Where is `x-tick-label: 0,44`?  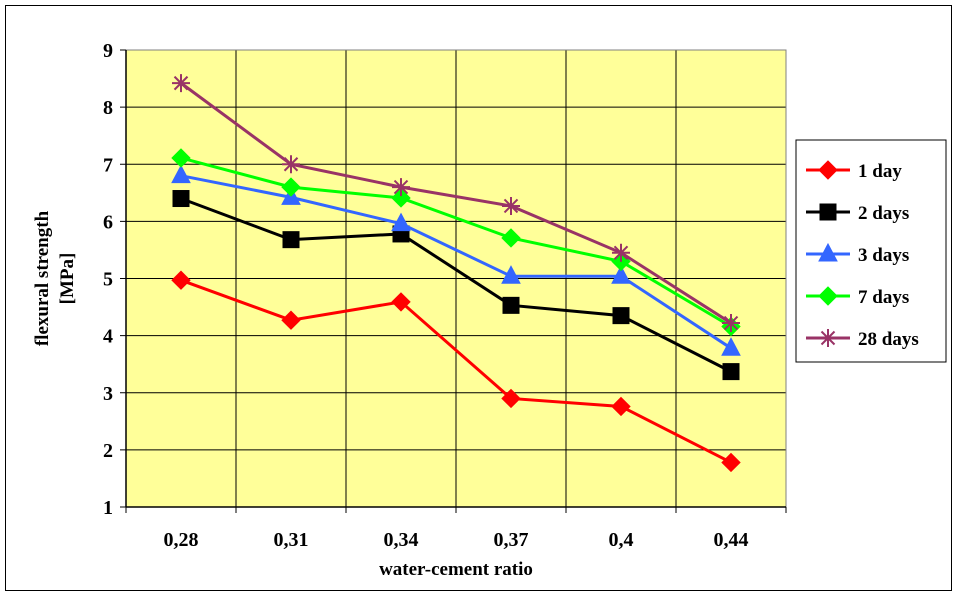 x-tick-label: 0,44 is located at coordinates (731, 540).